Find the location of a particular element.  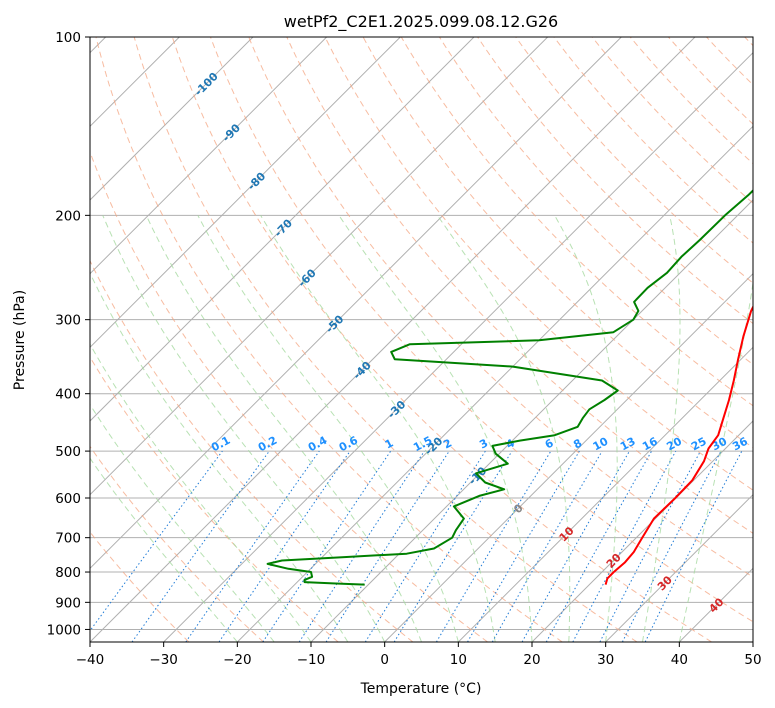

y-tick-label: 800 is located at coordinates (68, 573).